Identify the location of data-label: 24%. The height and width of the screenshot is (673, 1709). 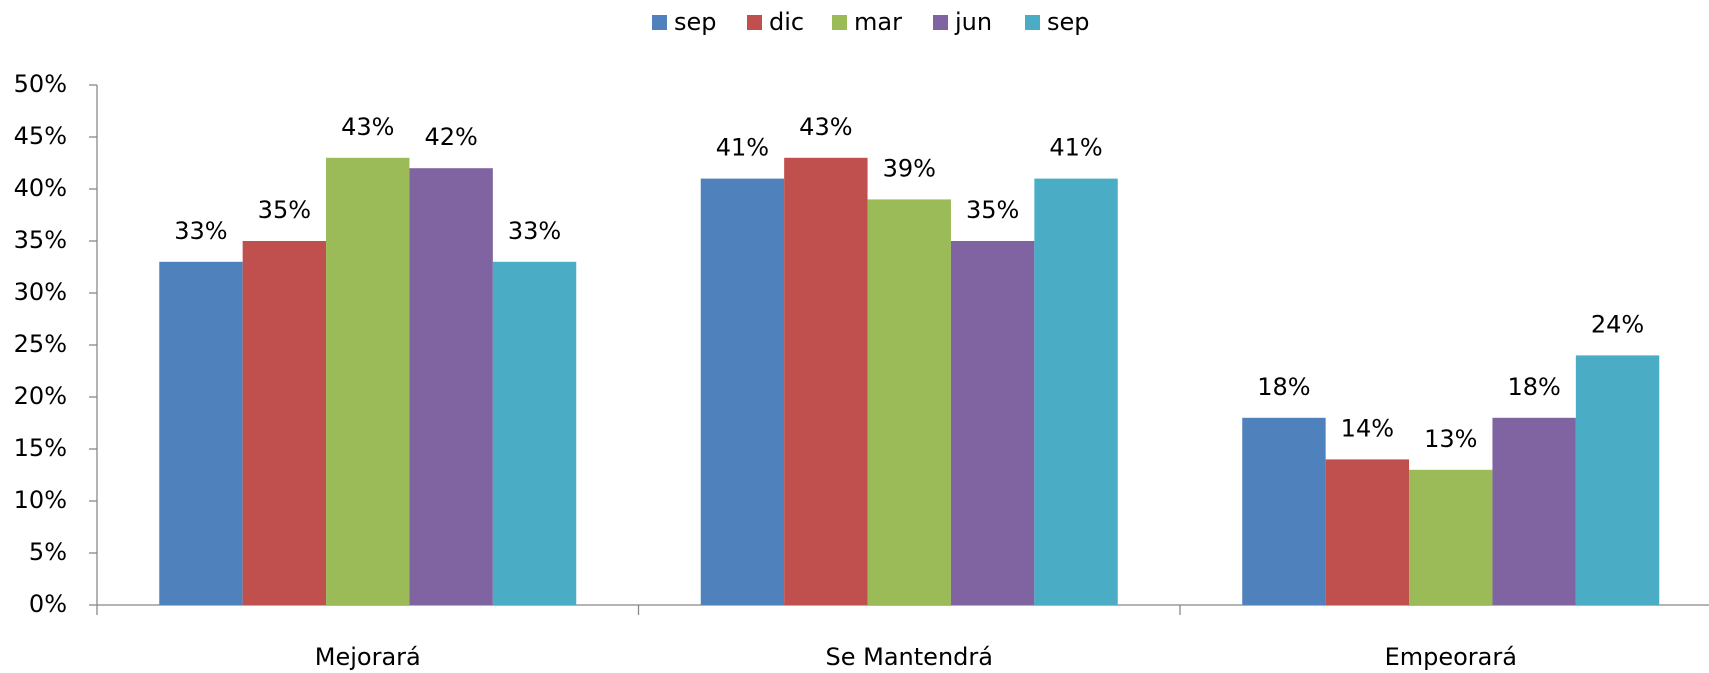
(1617, 324).